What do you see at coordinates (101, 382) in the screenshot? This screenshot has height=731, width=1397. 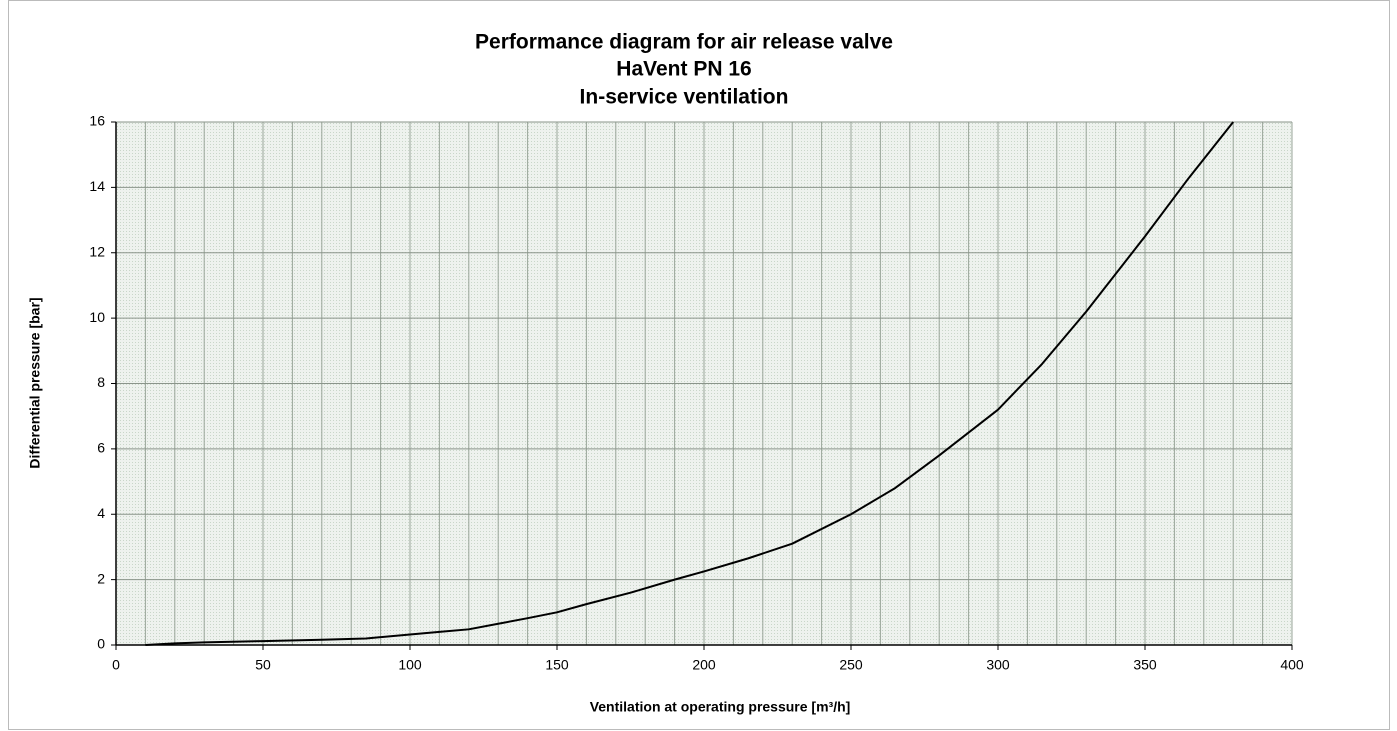 I see `y-tick-label: 8` at bounding box center [101, 382].